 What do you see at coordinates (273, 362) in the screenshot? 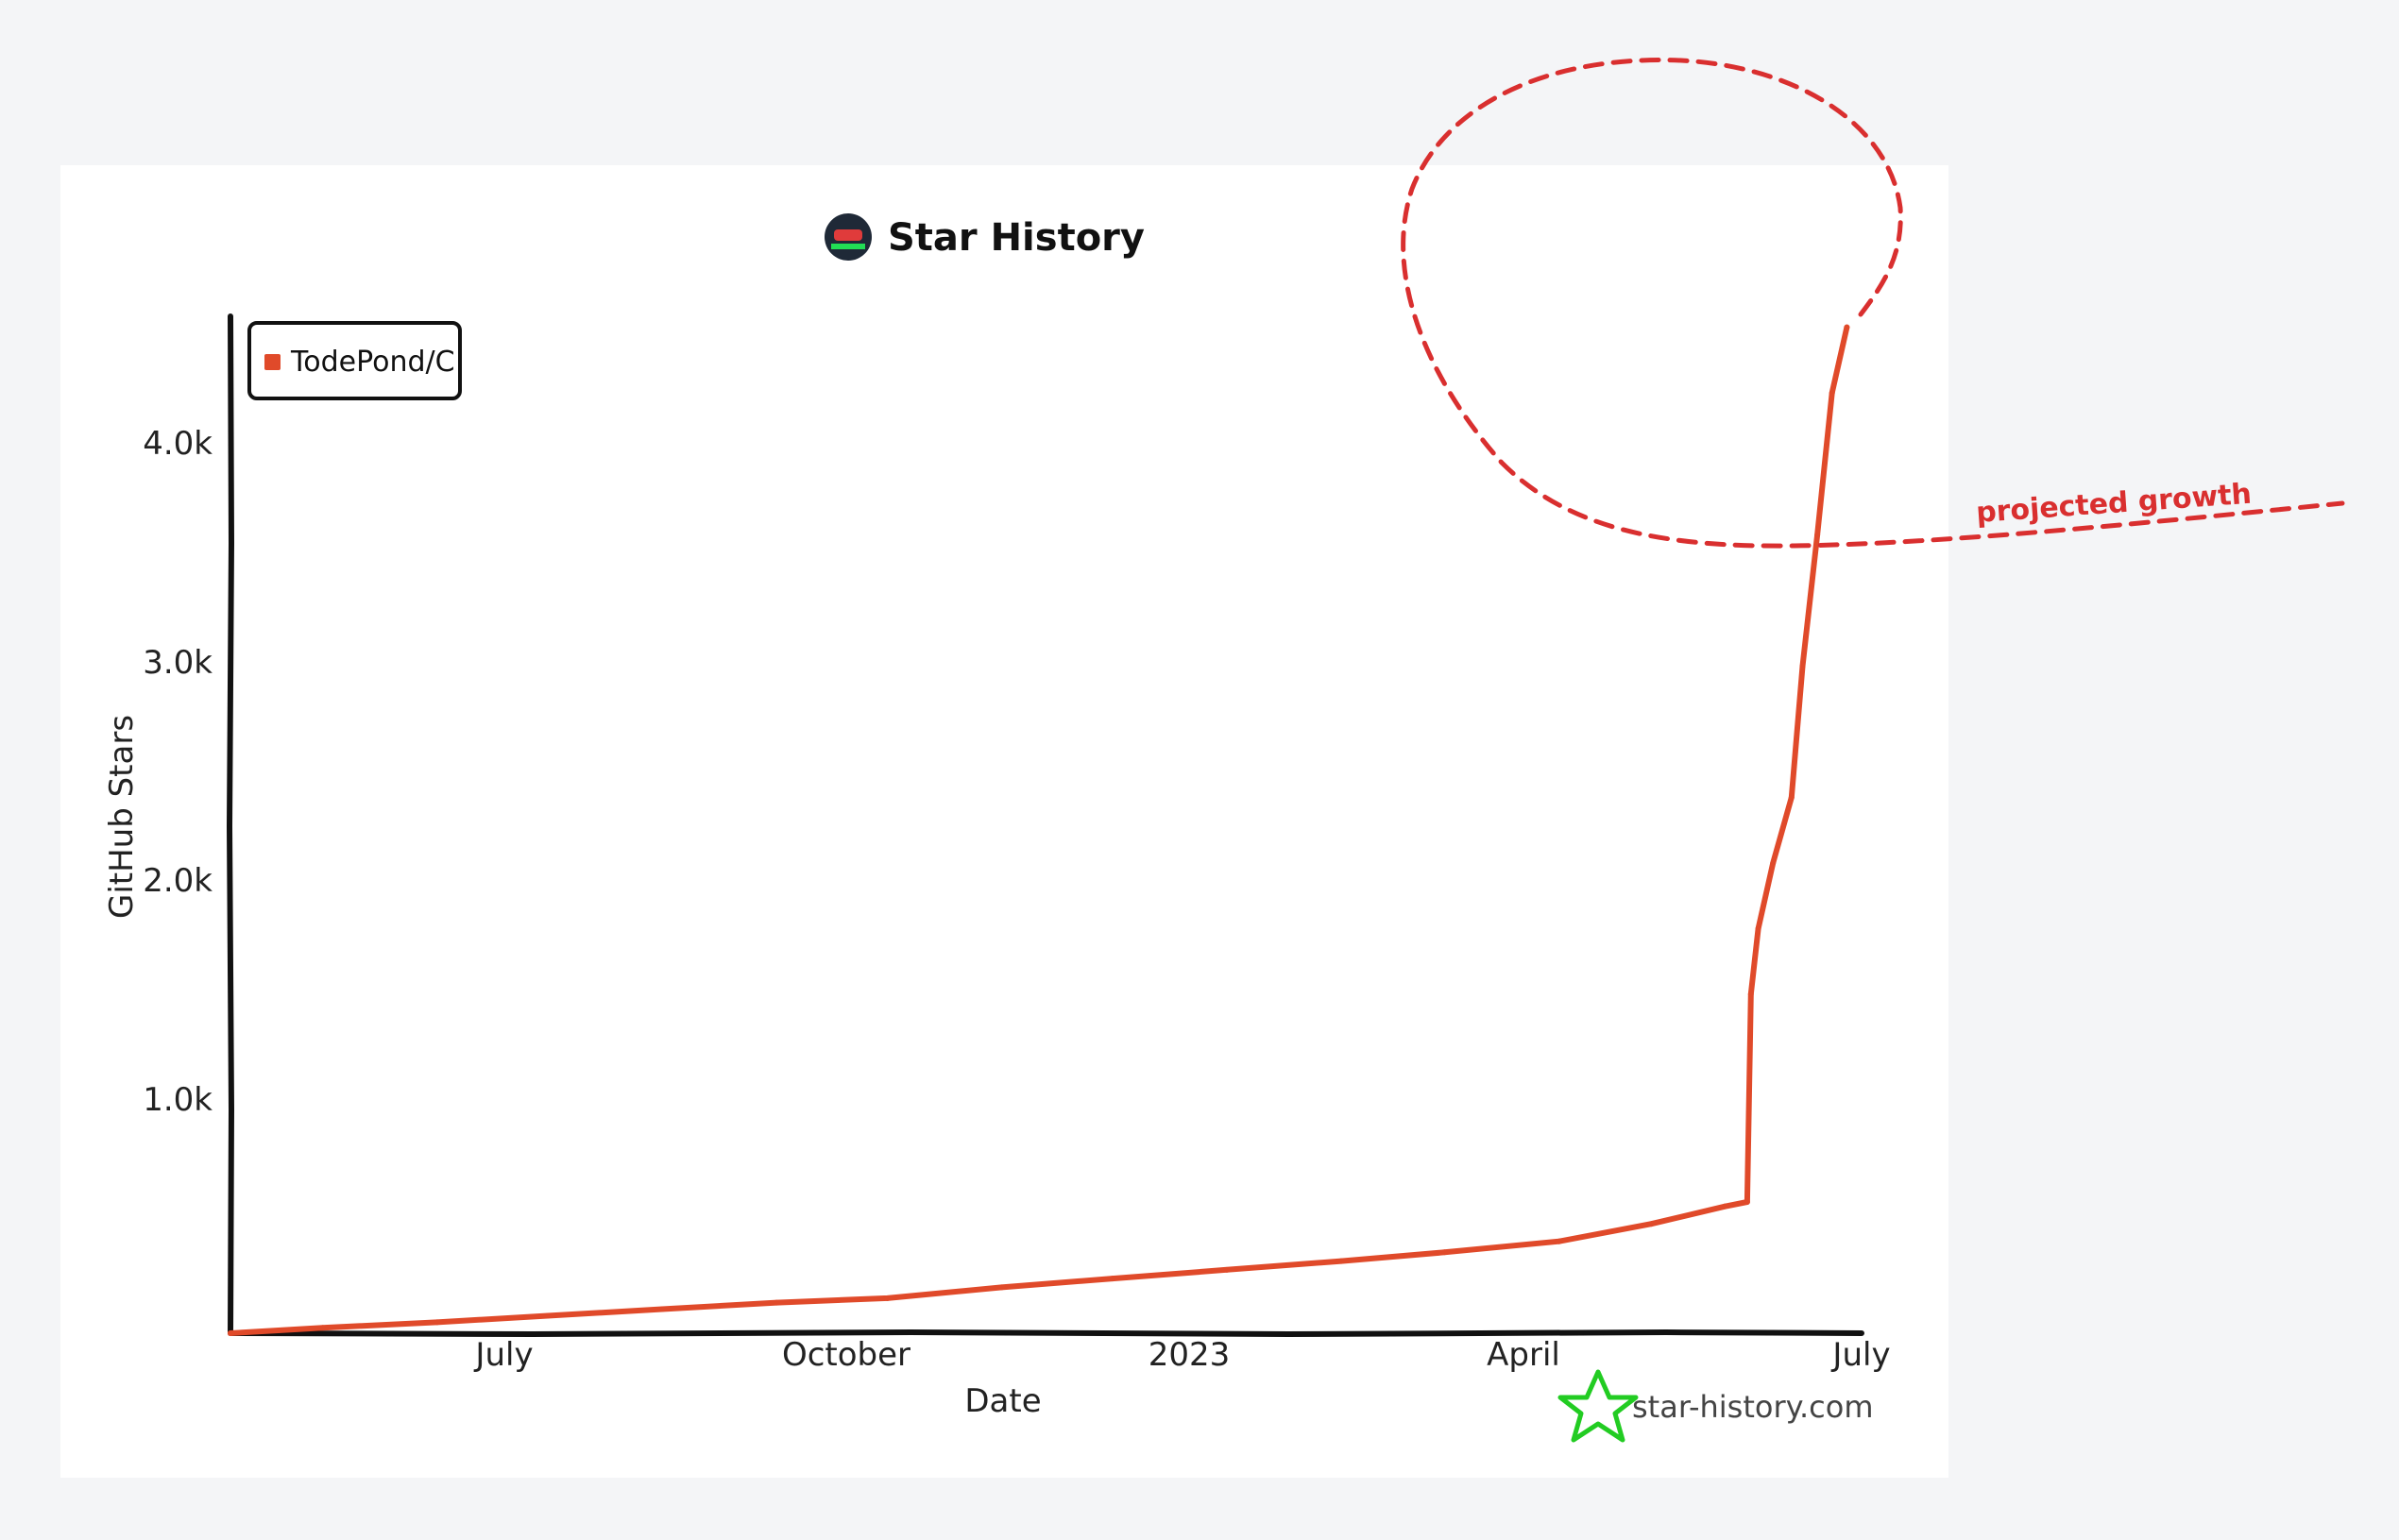
I see `legend-swatch` at bounding box center [273, 362].